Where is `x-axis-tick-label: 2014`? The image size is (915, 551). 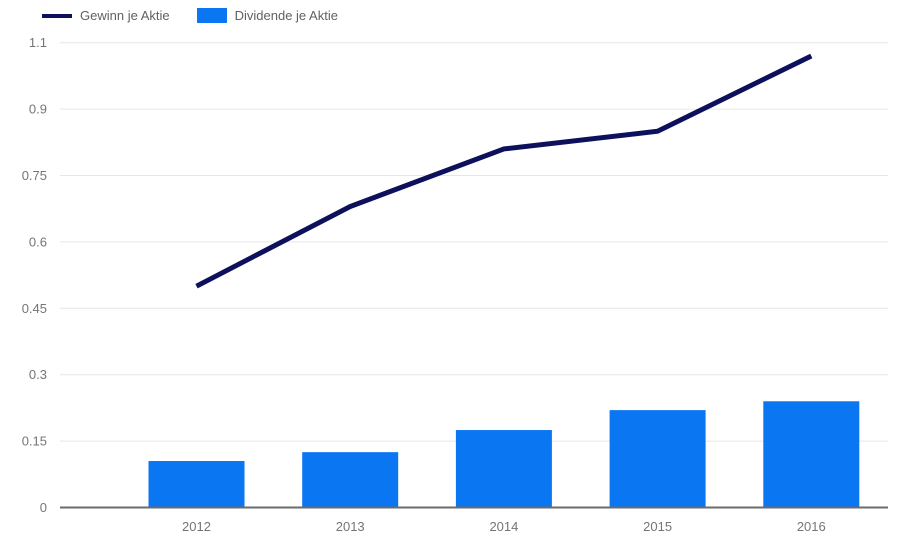 x-axis-tick-label: 2014 is located at coordinates (503, 526).